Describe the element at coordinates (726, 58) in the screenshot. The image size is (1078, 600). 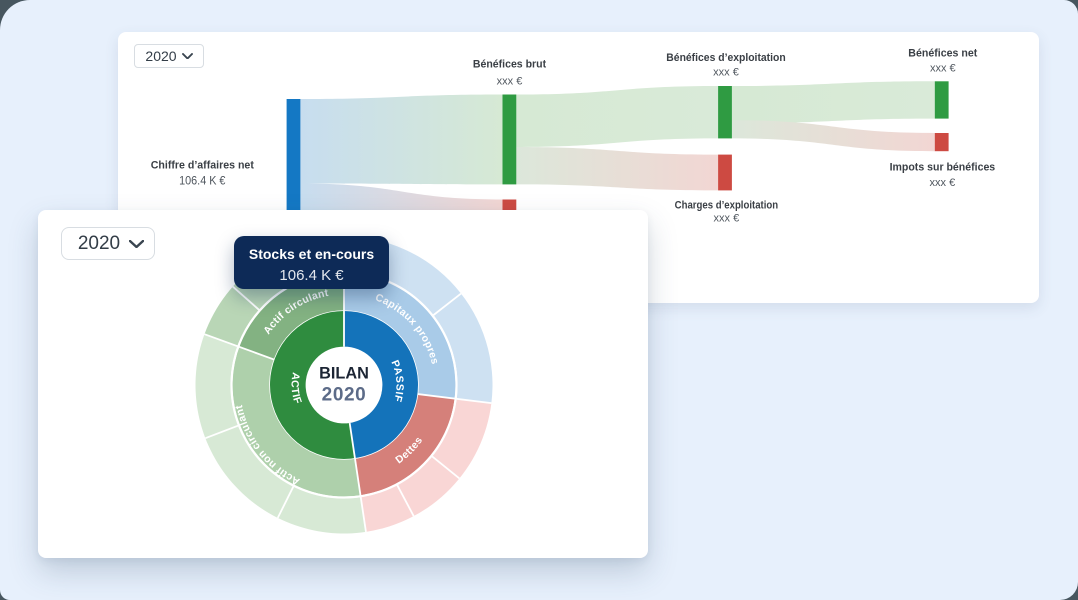
I see `svg-text: Bénéfices d’exploitation` at that location.